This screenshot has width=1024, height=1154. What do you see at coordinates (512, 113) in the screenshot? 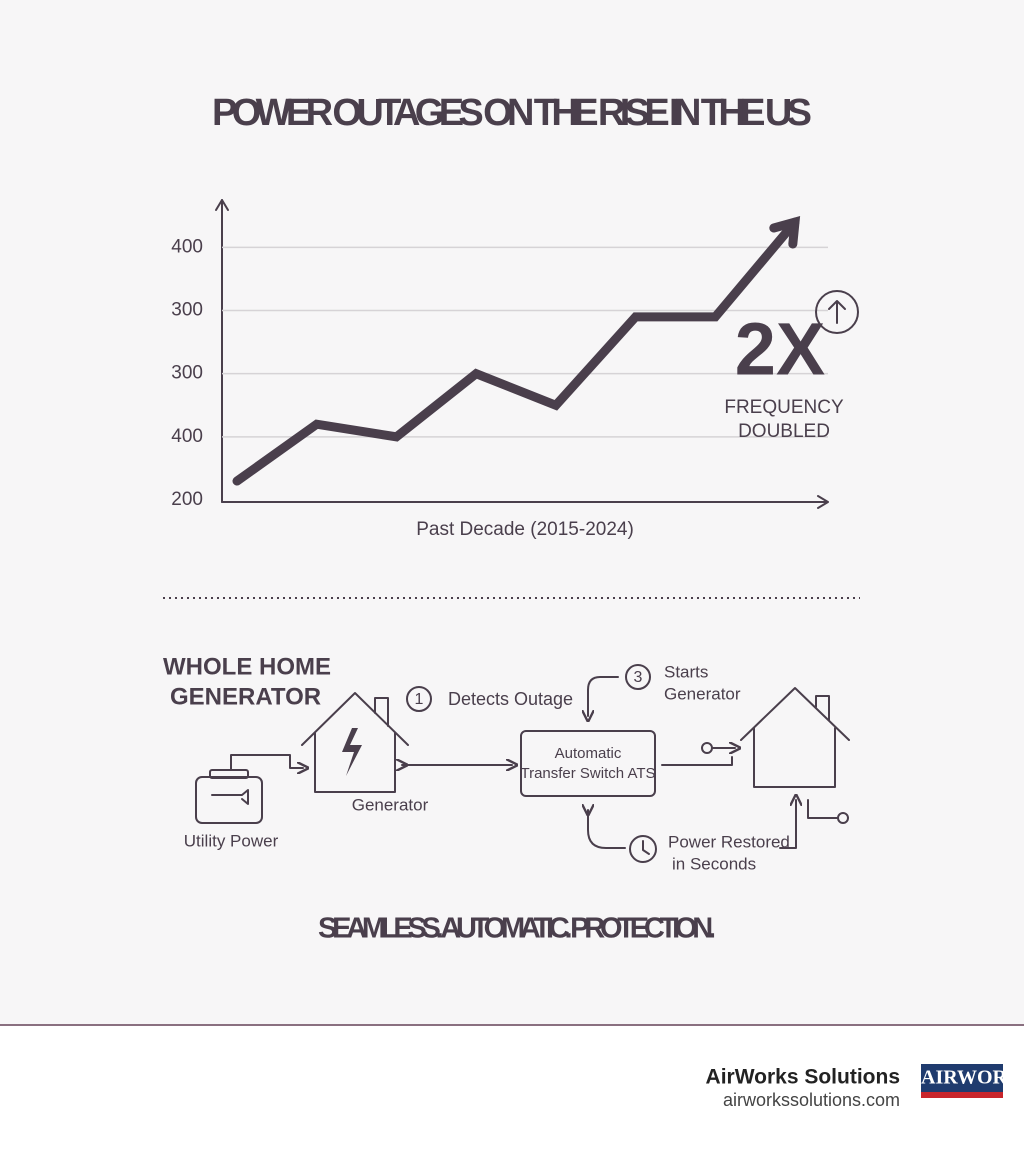
I see `title: POWER OUTAGES ON THE RISE IN THE US` at bounding box center [512, 113].